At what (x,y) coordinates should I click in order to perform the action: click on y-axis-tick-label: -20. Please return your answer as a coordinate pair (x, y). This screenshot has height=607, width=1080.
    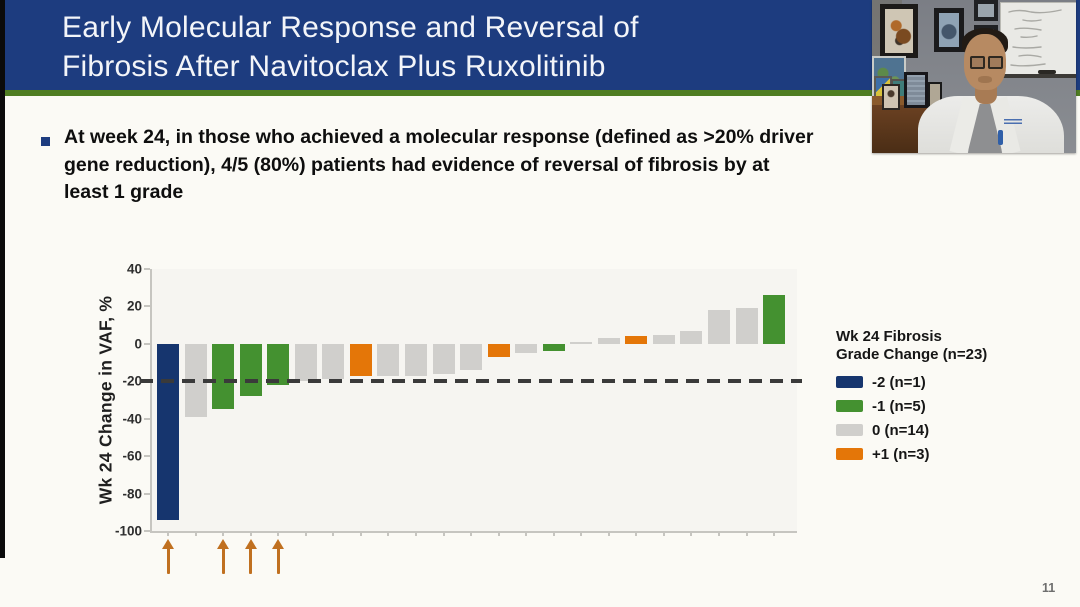
    Looking at the image, I should click on (132, 381).